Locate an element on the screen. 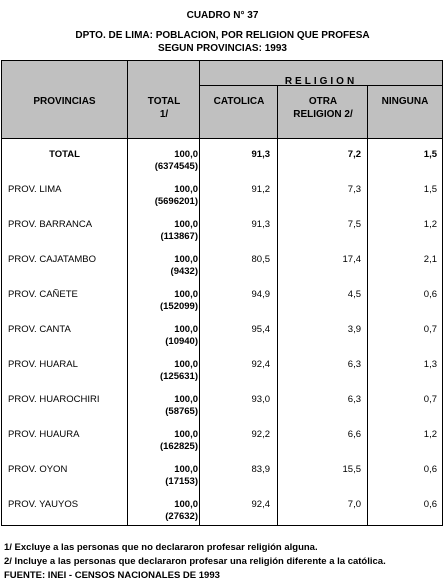 The image size is (445, 582). row-ninguna-value: 2,1 is located at coordinates (430, 259).